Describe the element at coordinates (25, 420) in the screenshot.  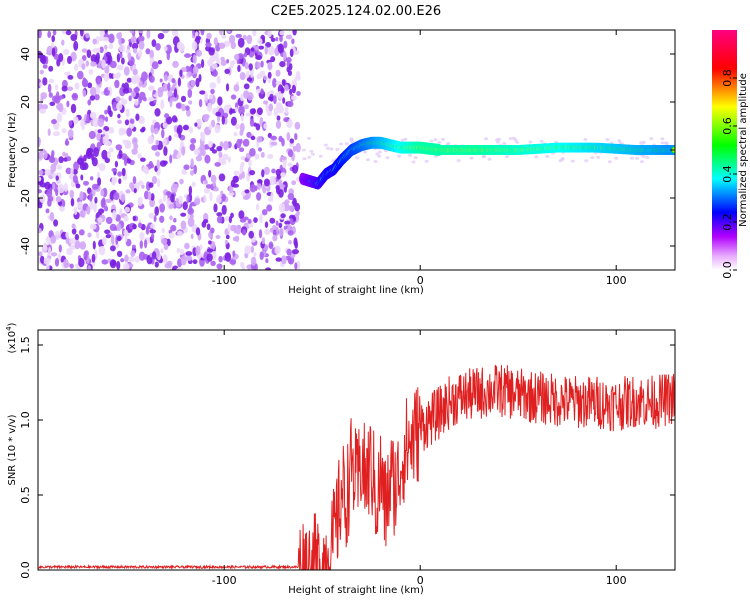
I see `y-tick-label: 1.0` at that location.